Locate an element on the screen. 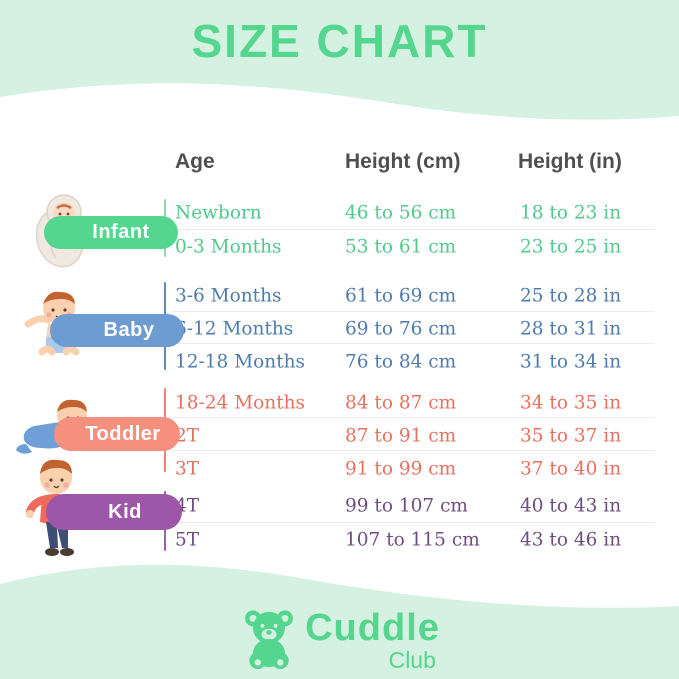 The height and width of the screenshot is (679, 679). teddy-bear-icon is located at coordinates (269, 639).